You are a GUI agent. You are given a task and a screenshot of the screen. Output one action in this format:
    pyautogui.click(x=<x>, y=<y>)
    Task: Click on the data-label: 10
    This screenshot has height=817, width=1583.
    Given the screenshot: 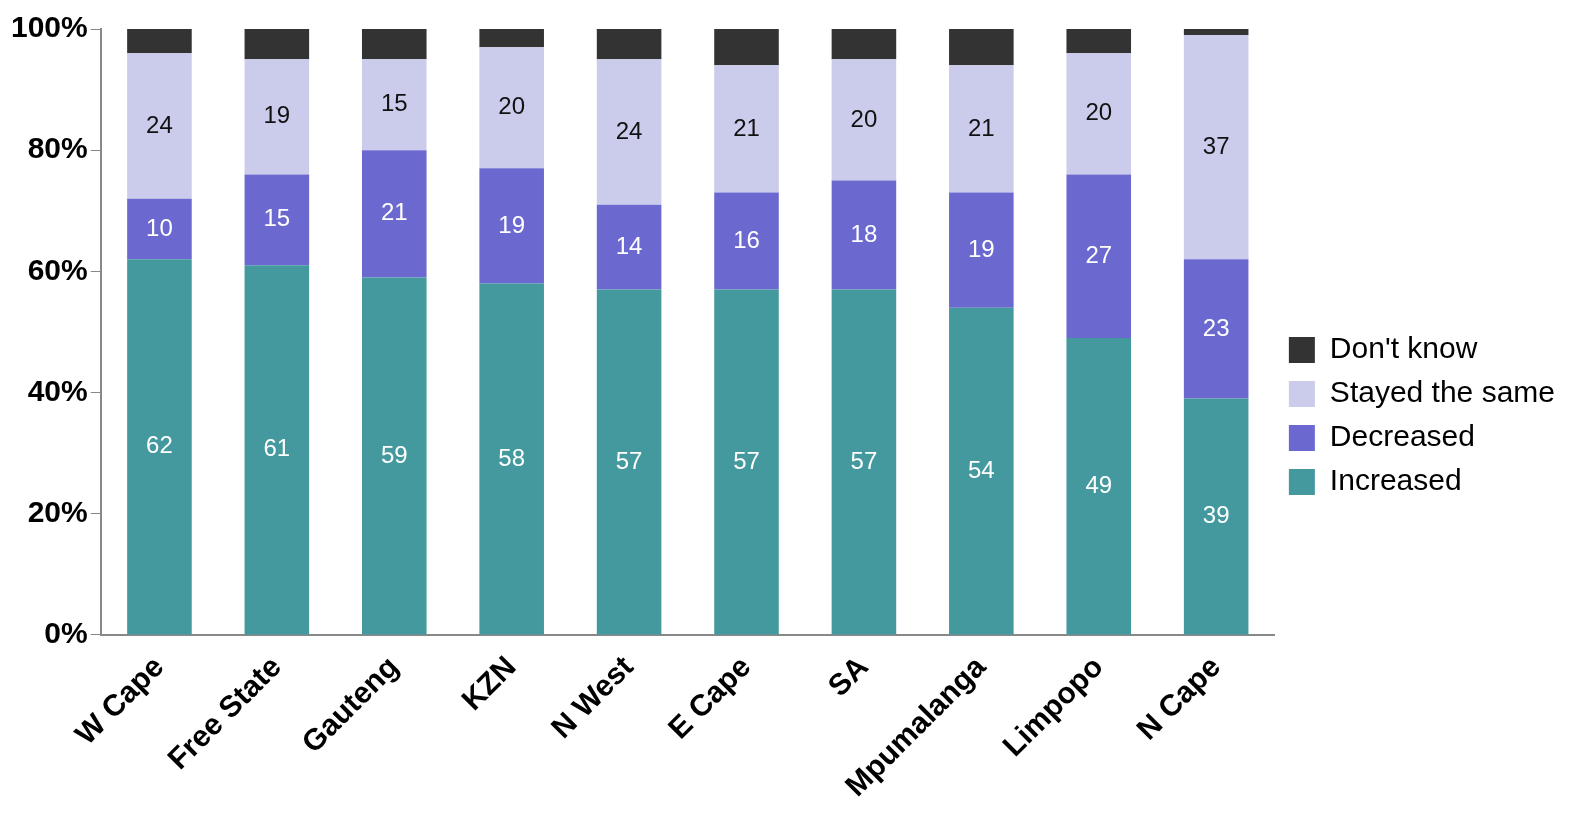 What is the action you would take?
    pyautogui.click(x=159, y=227)
    